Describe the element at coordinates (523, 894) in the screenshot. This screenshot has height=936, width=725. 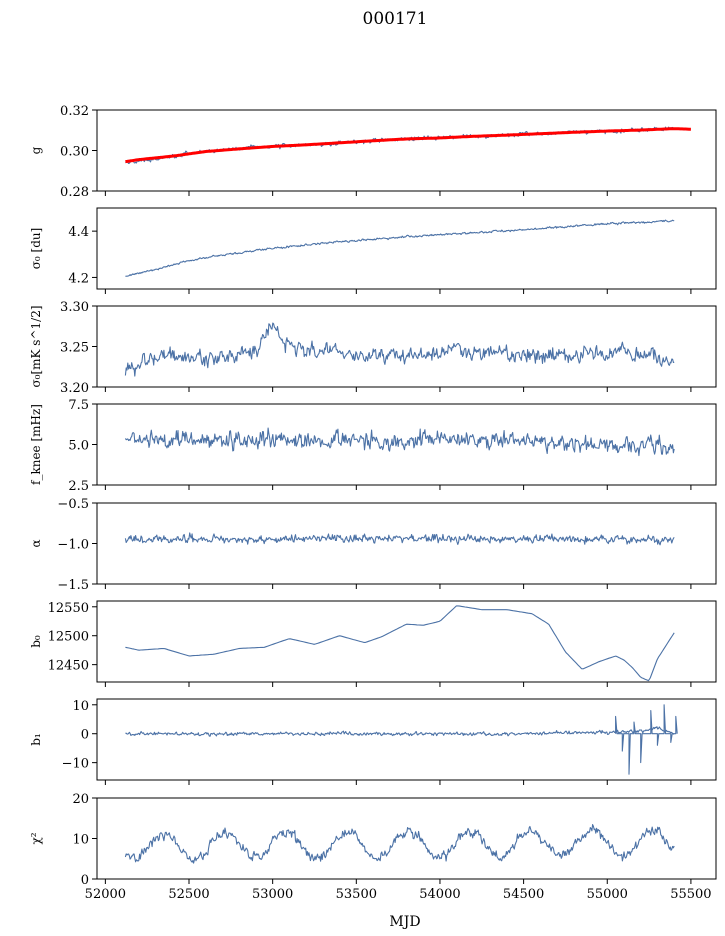
I see `xtick-label-5: 54500` at that location.